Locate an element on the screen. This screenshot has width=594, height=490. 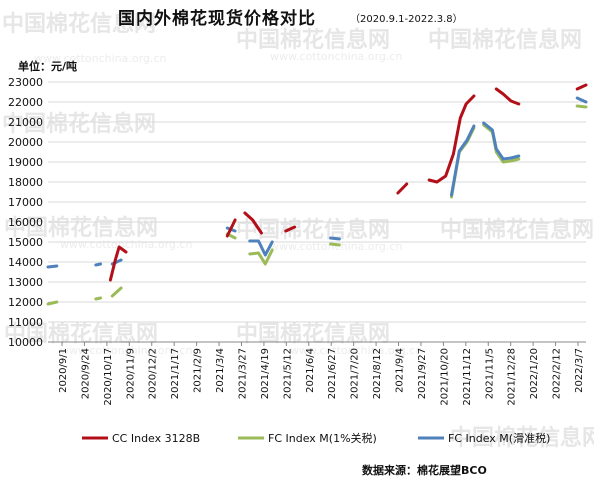
x-tick-label: 2020/11/9 is located at coordinates (130, 373).